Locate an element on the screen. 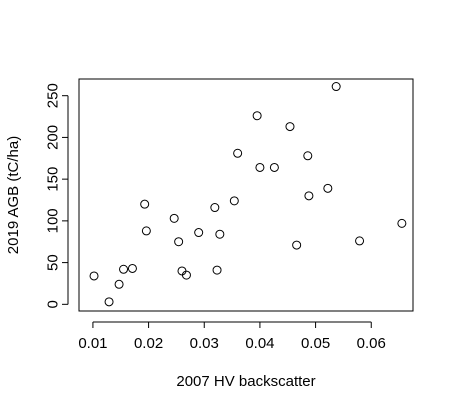  x-tick-label: 0.04 is located at coordinates (259, 343).